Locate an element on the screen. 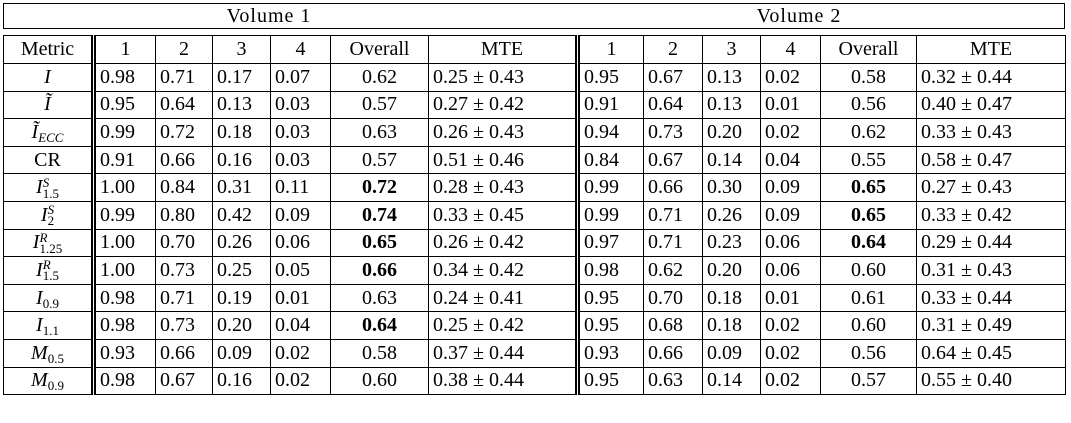  metric-scripts: 1.1 is located at coordinates (51, 330).